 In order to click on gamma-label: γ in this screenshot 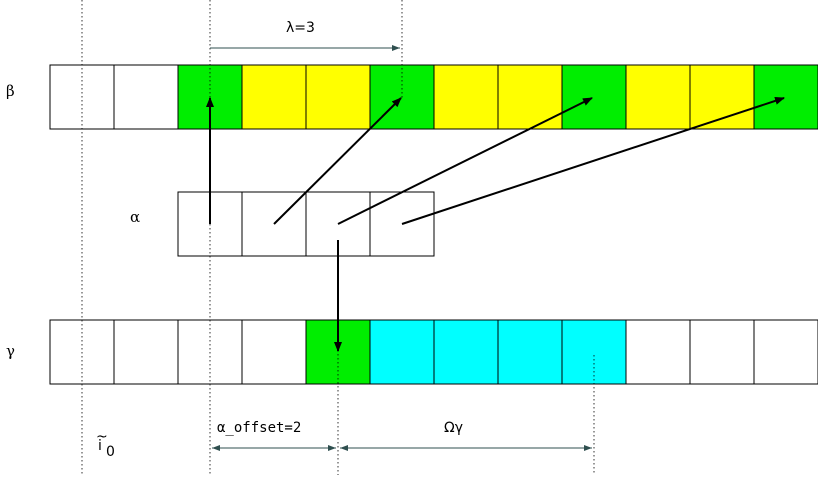, I will do `click(10, 351)`.